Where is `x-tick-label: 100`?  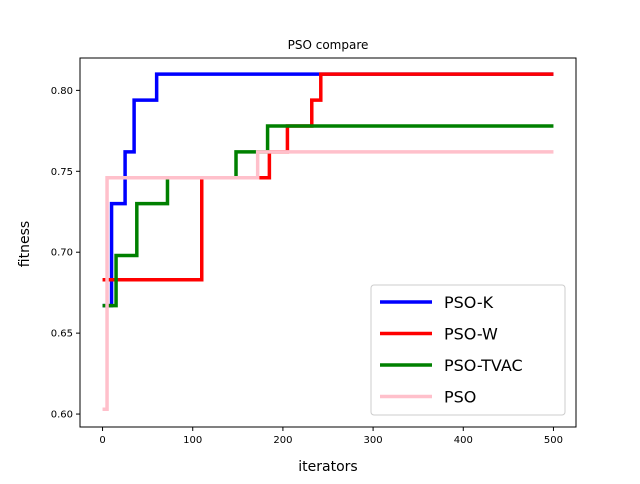
x-tick-label: 100 is located at coordinates (192, 440).